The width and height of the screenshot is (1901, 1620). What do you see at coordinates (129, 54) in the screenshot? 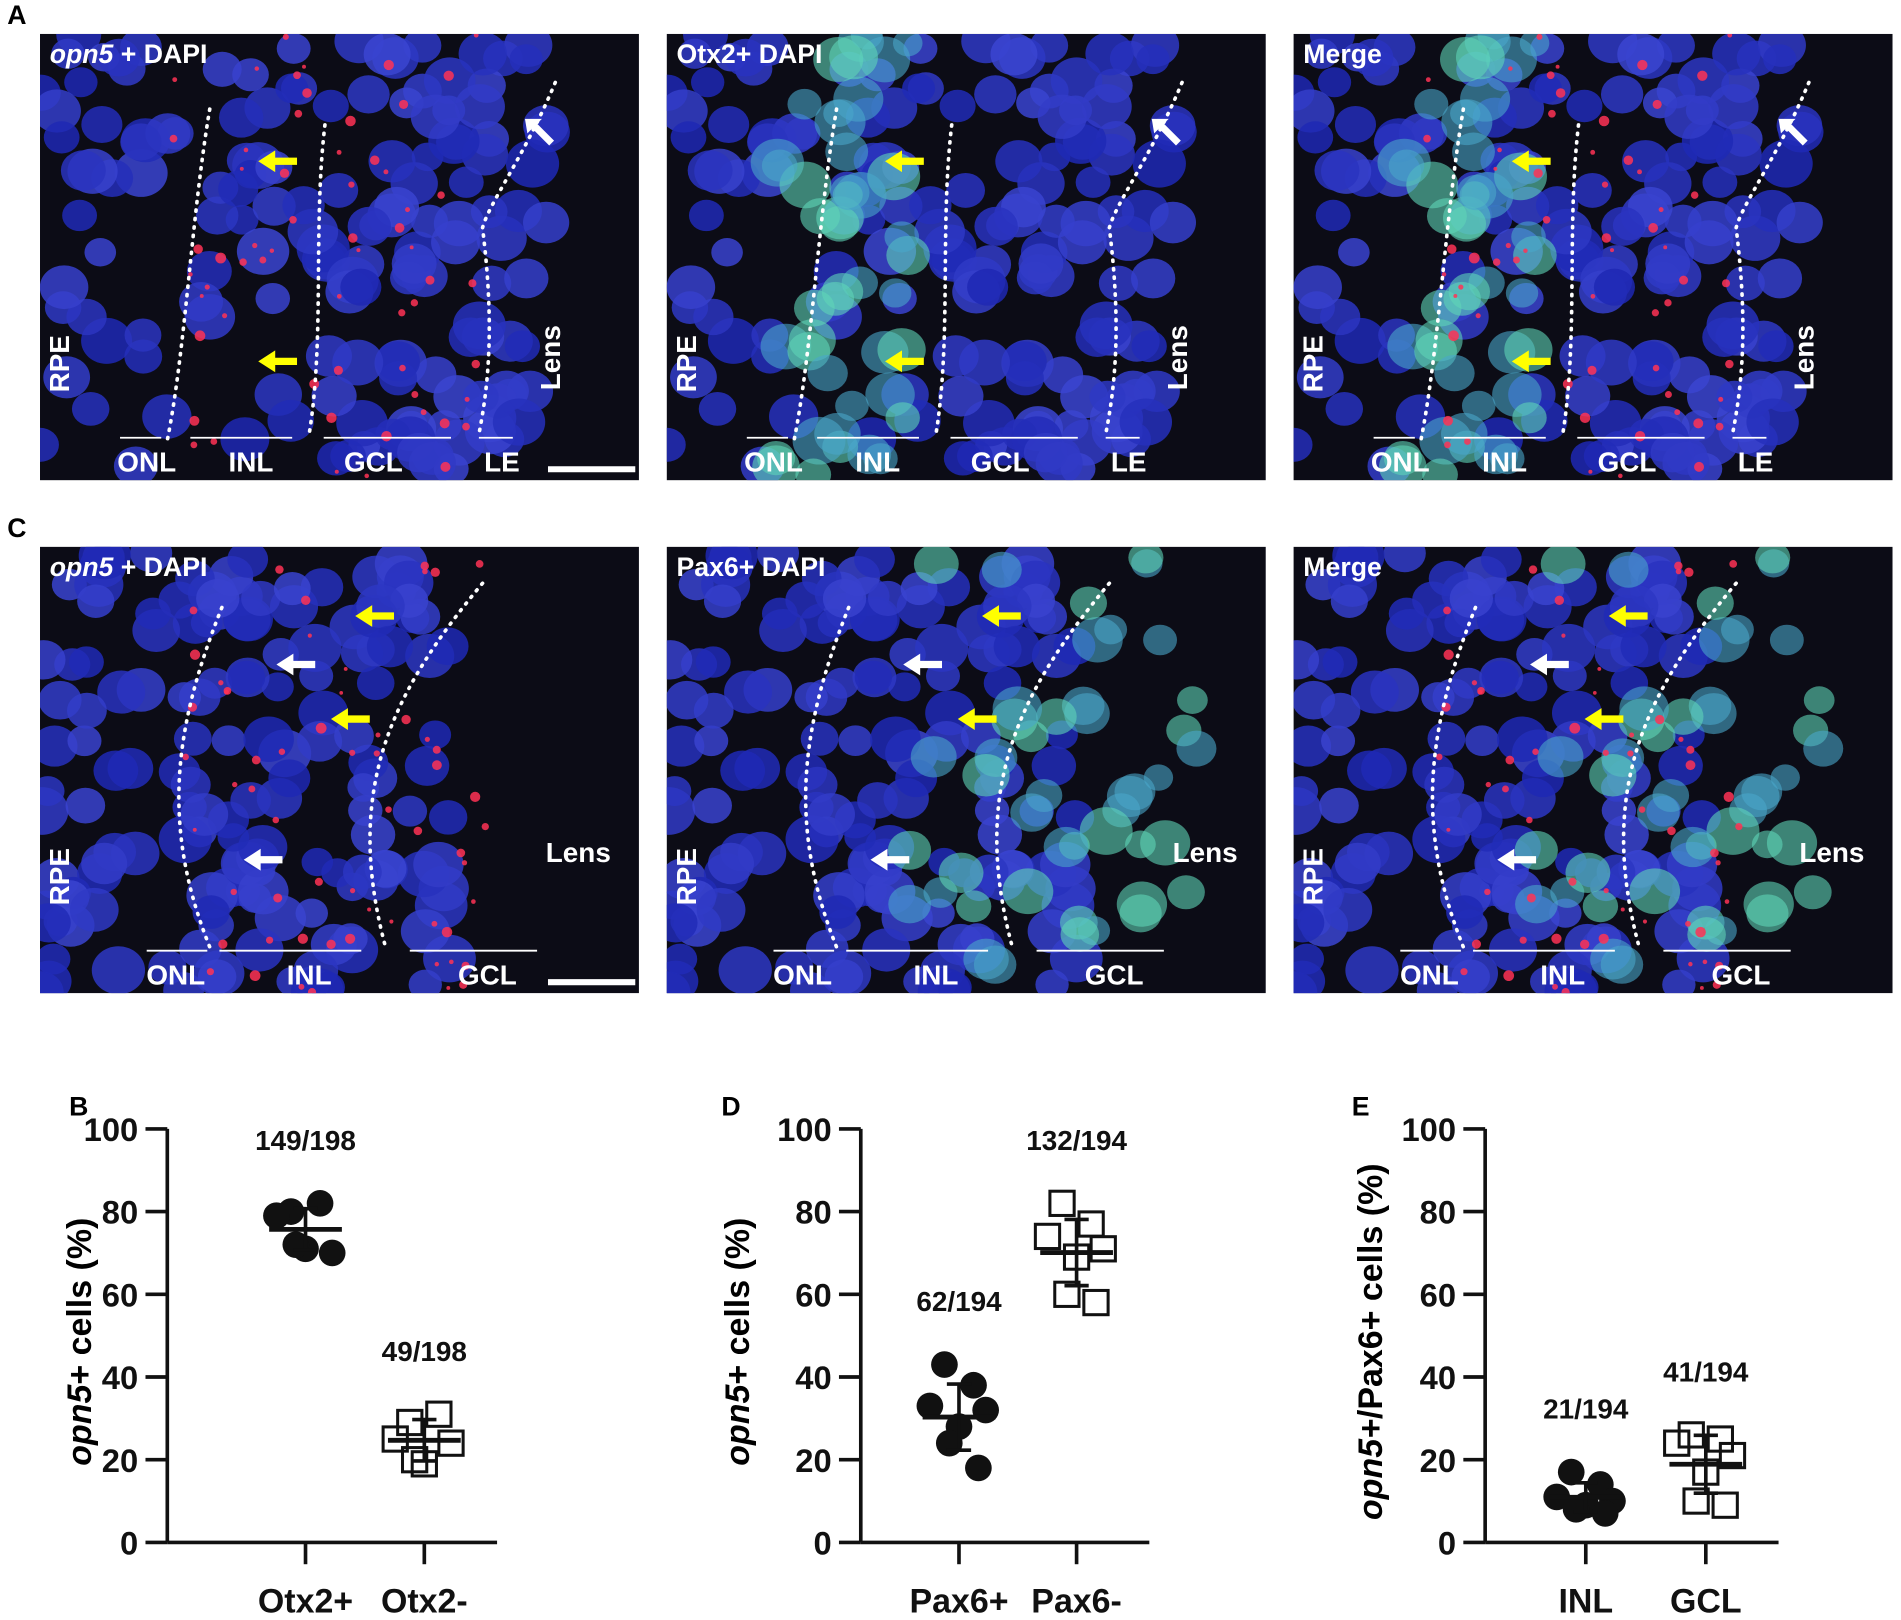
I see `image-title: opn5 + DAPI` at bounding box center [129, 54].